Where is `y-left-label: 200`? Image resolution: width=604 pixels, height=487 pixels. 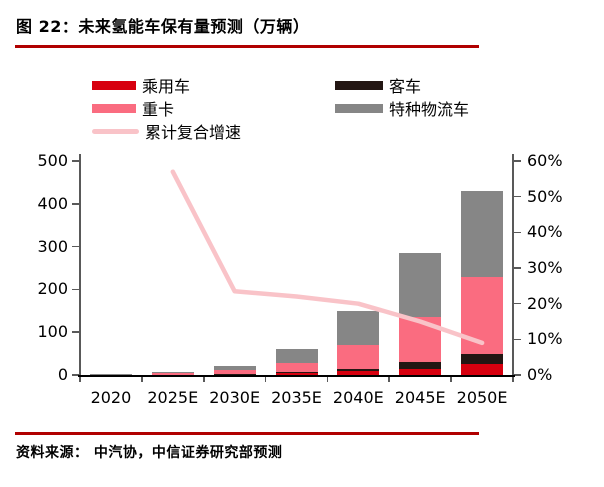 y-left-label: 200 is located at coordinates (52, 289).